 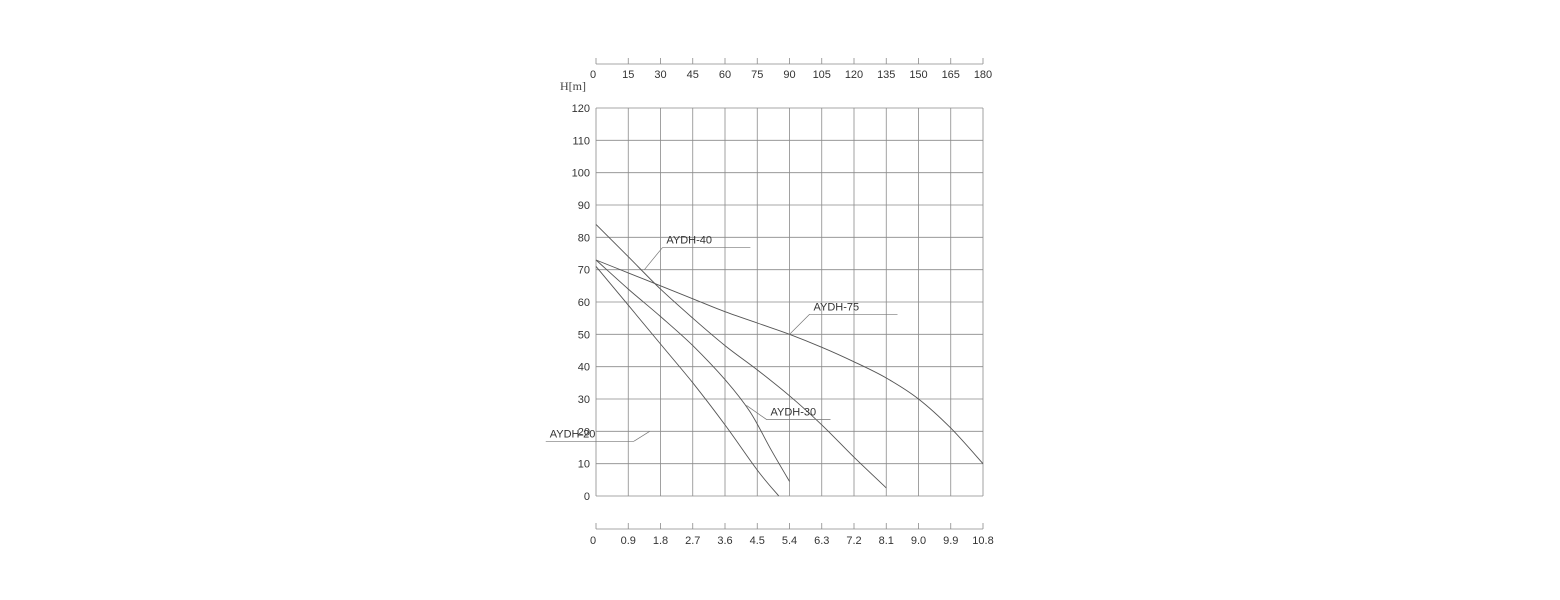 What do you see at coordinates (854, 75) in the screenshot?
I see `top-tick-label: 120` at bounding box center [854, 75].